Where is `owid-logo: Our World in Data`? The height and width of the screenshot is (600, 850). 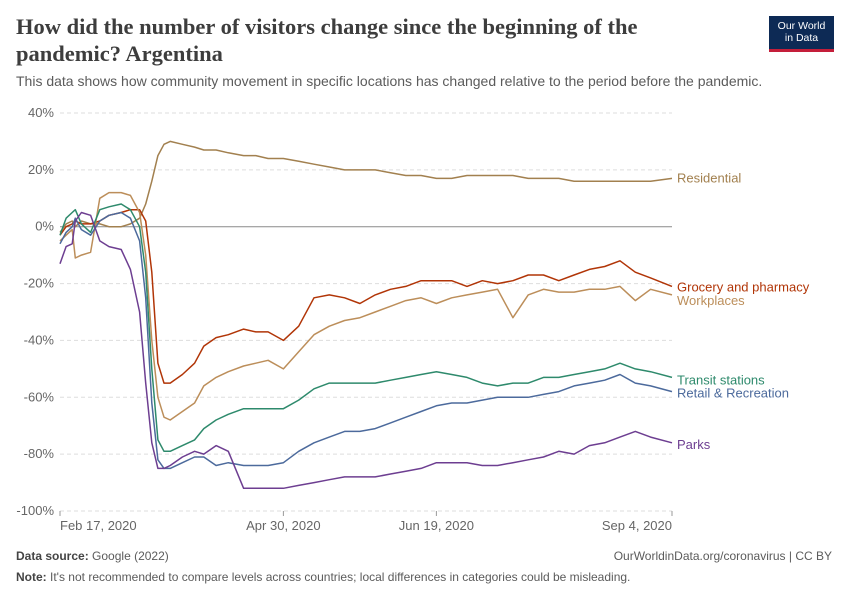
owid-logo: Our World in Data is located at coordinates (801, 34).